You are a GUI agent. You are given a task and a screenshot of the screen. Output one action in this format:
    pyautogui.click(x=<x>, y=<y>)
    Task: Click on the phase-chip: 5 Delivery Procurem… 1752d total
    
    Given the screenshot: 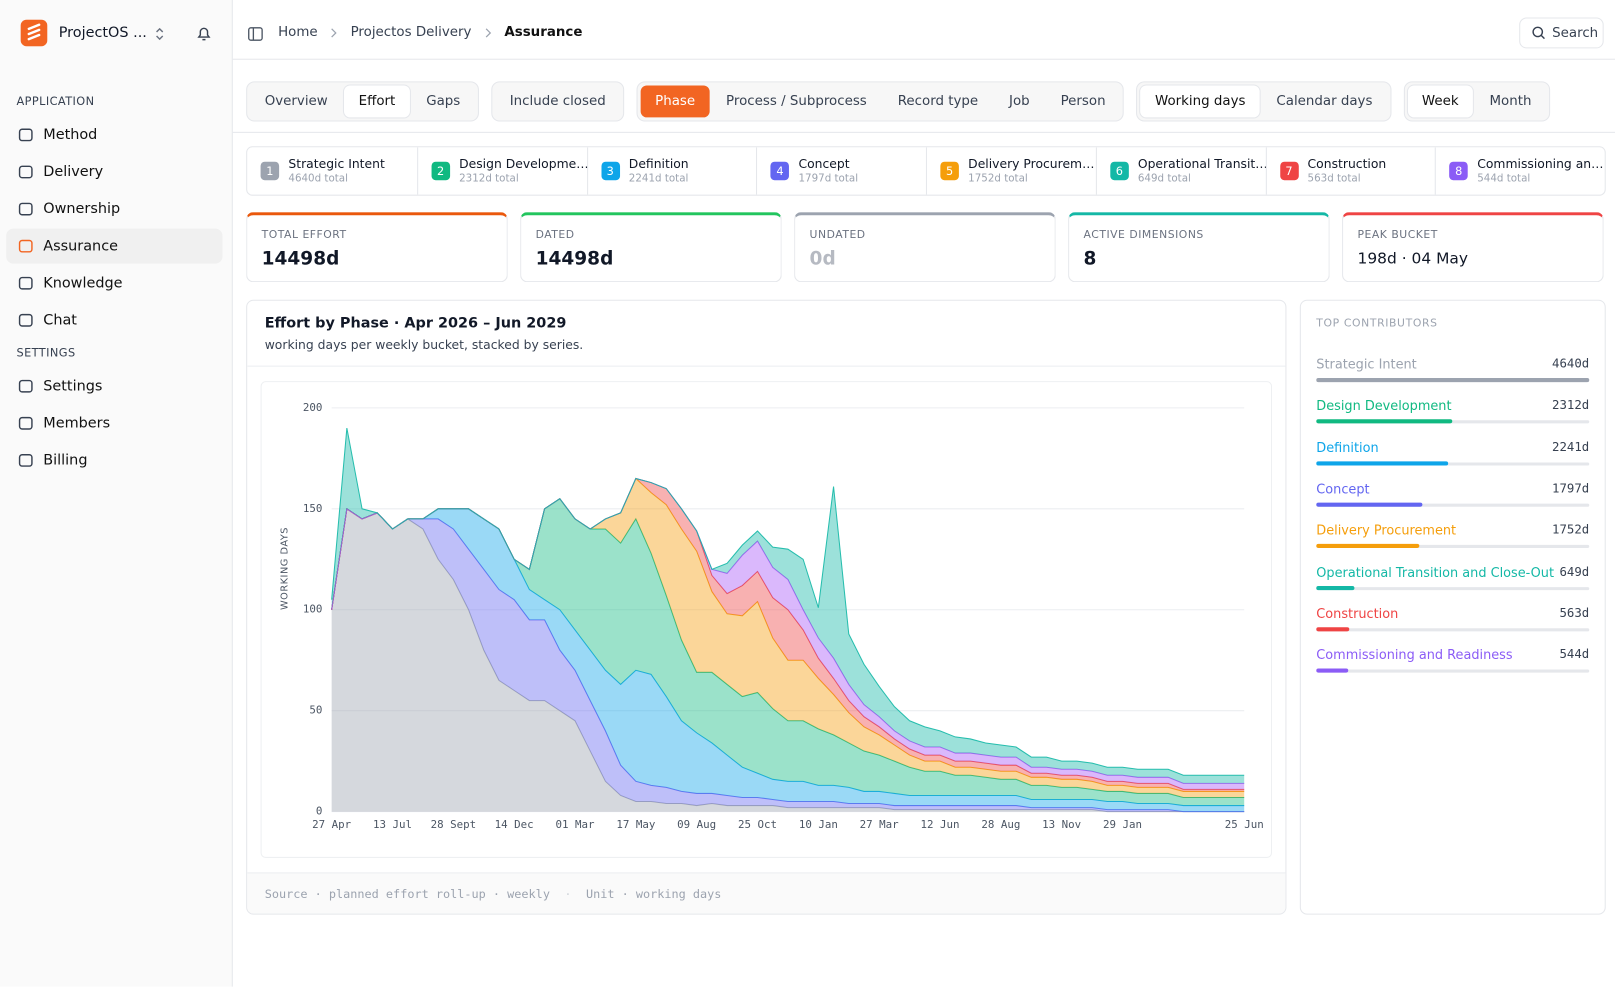 What is the action you would take?
    pyautogui.click(x=1010, y=171)
    